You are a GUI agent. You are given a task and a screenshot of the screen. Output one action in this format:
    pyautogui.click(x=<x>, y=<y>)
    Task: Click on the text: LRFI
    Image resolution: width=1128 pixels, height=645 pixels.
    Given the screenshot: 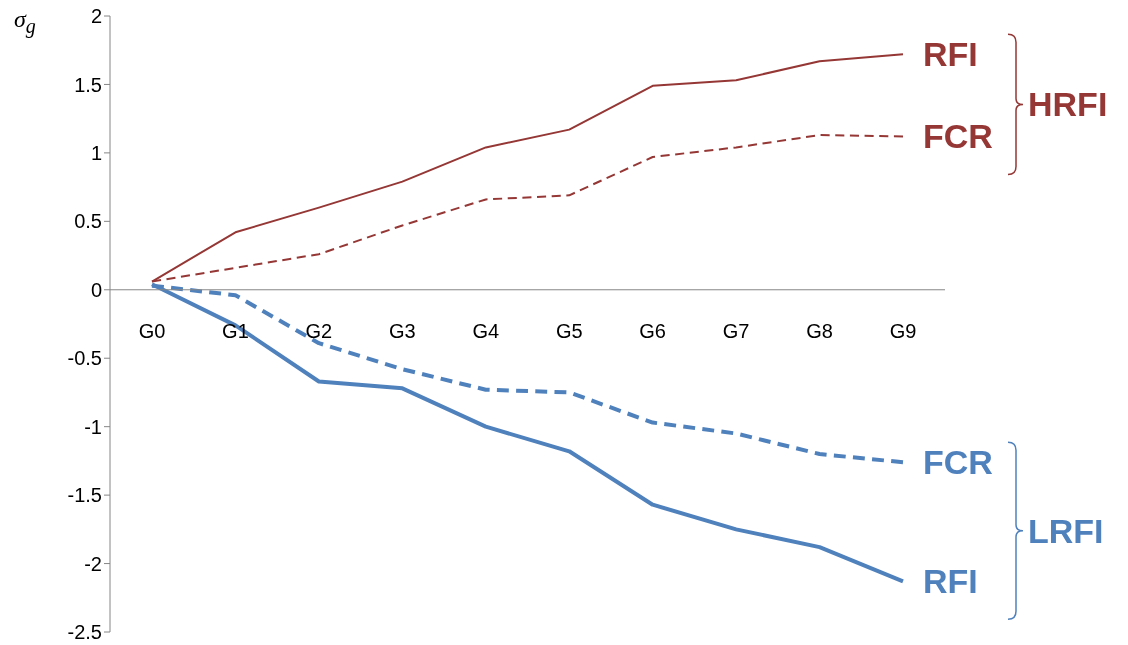 What is the action you would take?
    pyautogui.click(x=1066, y=530)
    